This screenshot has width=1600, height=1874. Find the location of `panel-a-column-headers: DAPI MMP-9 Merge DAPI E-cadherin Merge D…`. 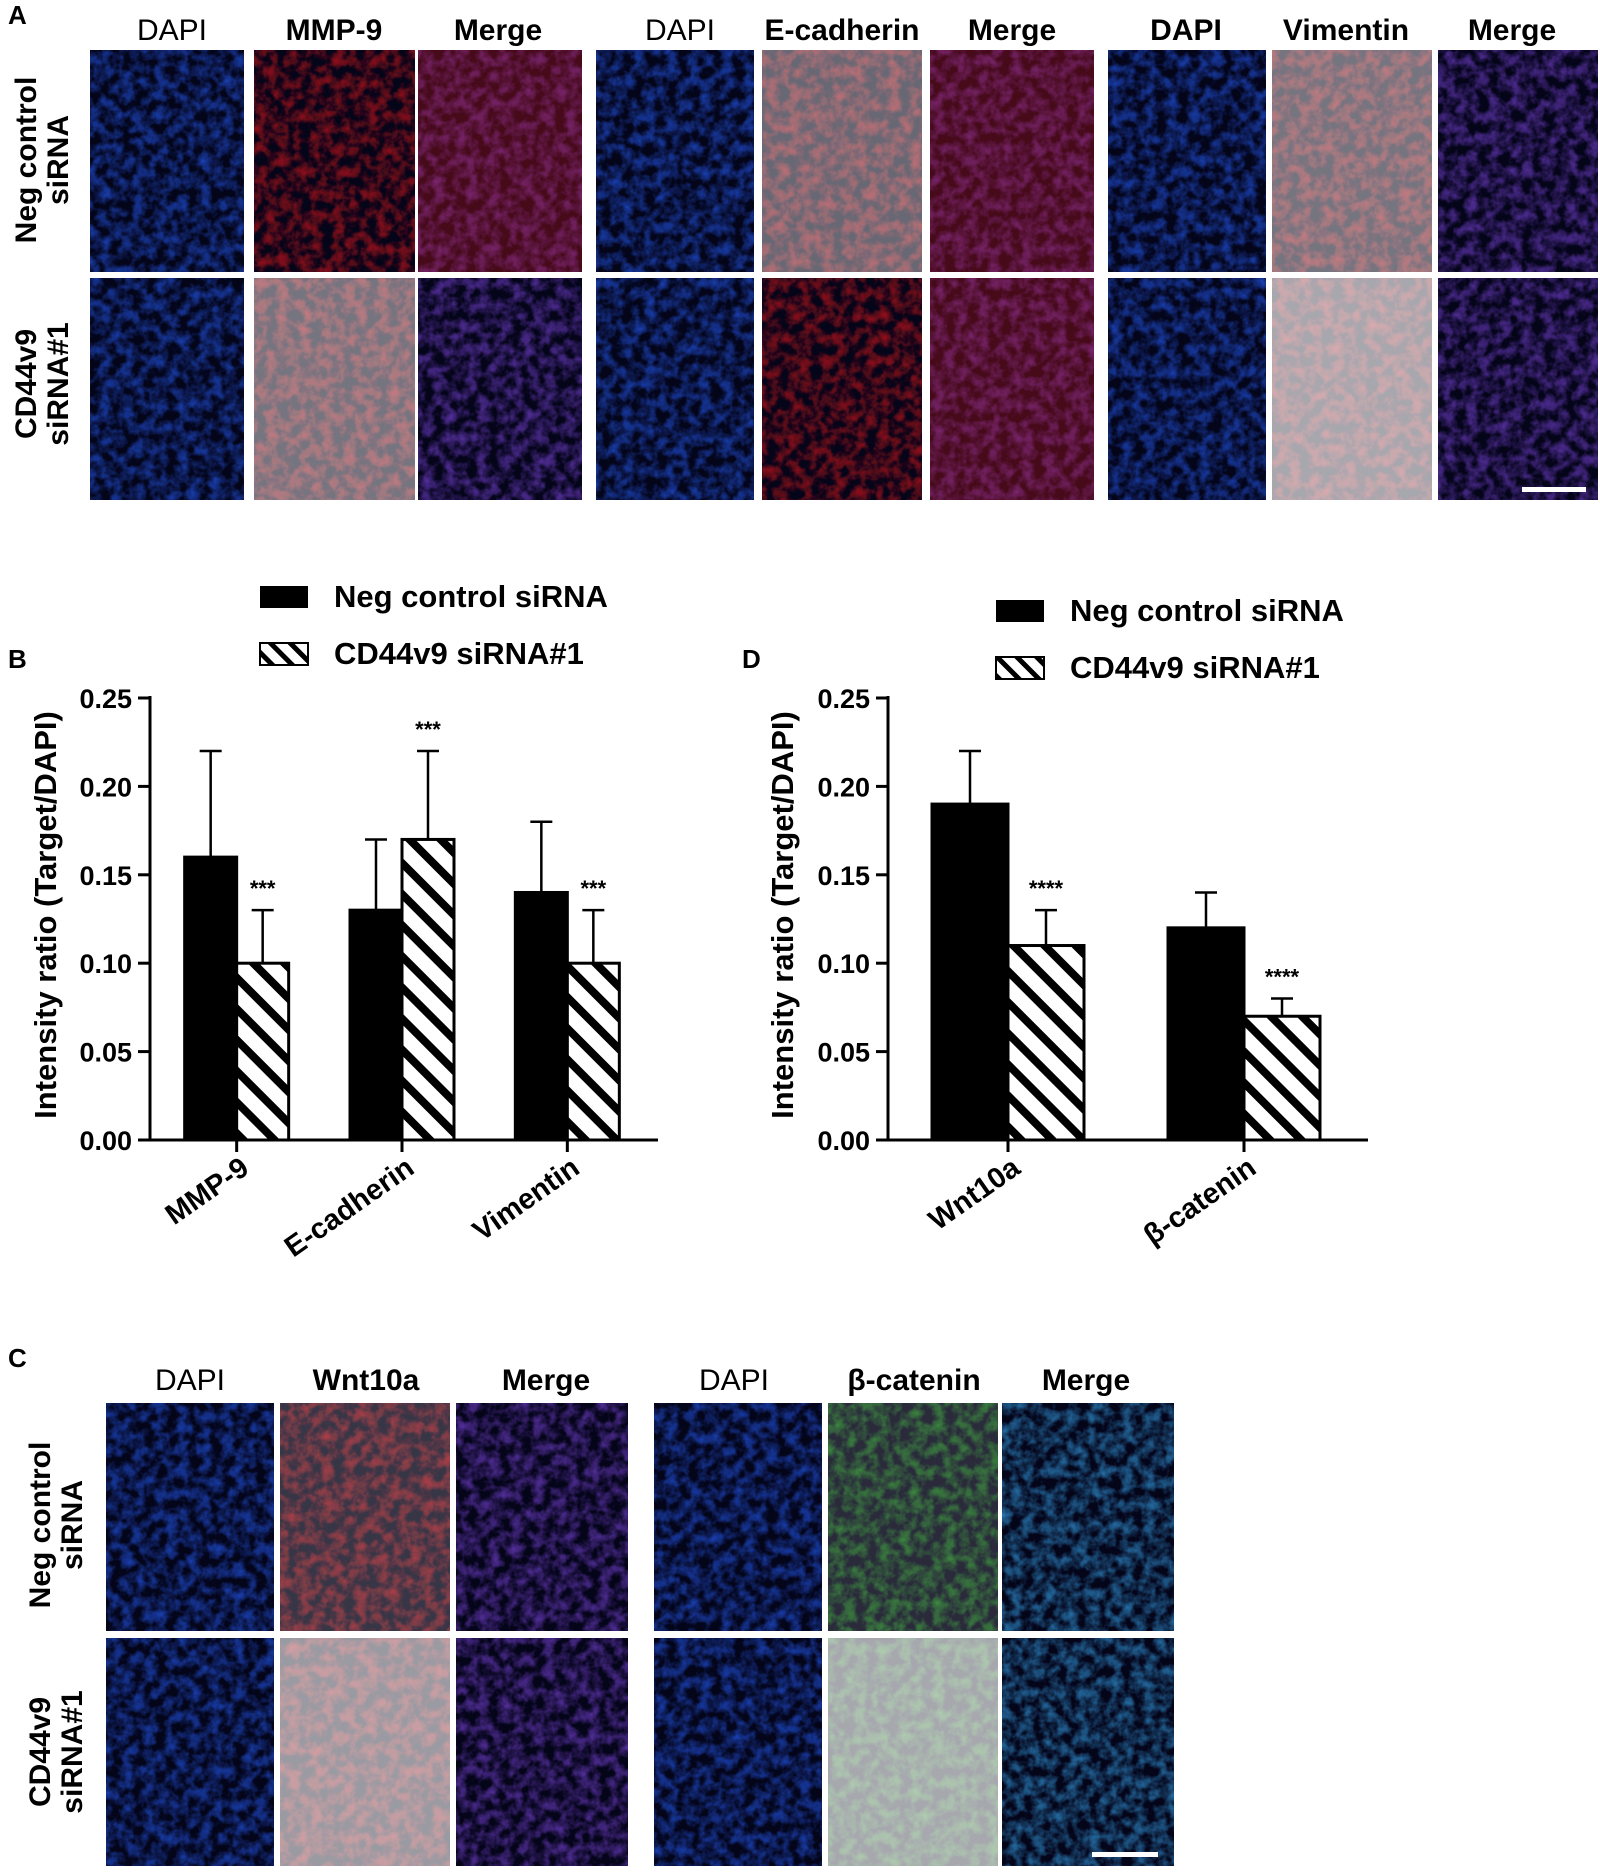

panel-a-column-headers: DAPI MMP-9 Merge DAPI E-cadherin Merge D… is located at coordinates (846, 30).